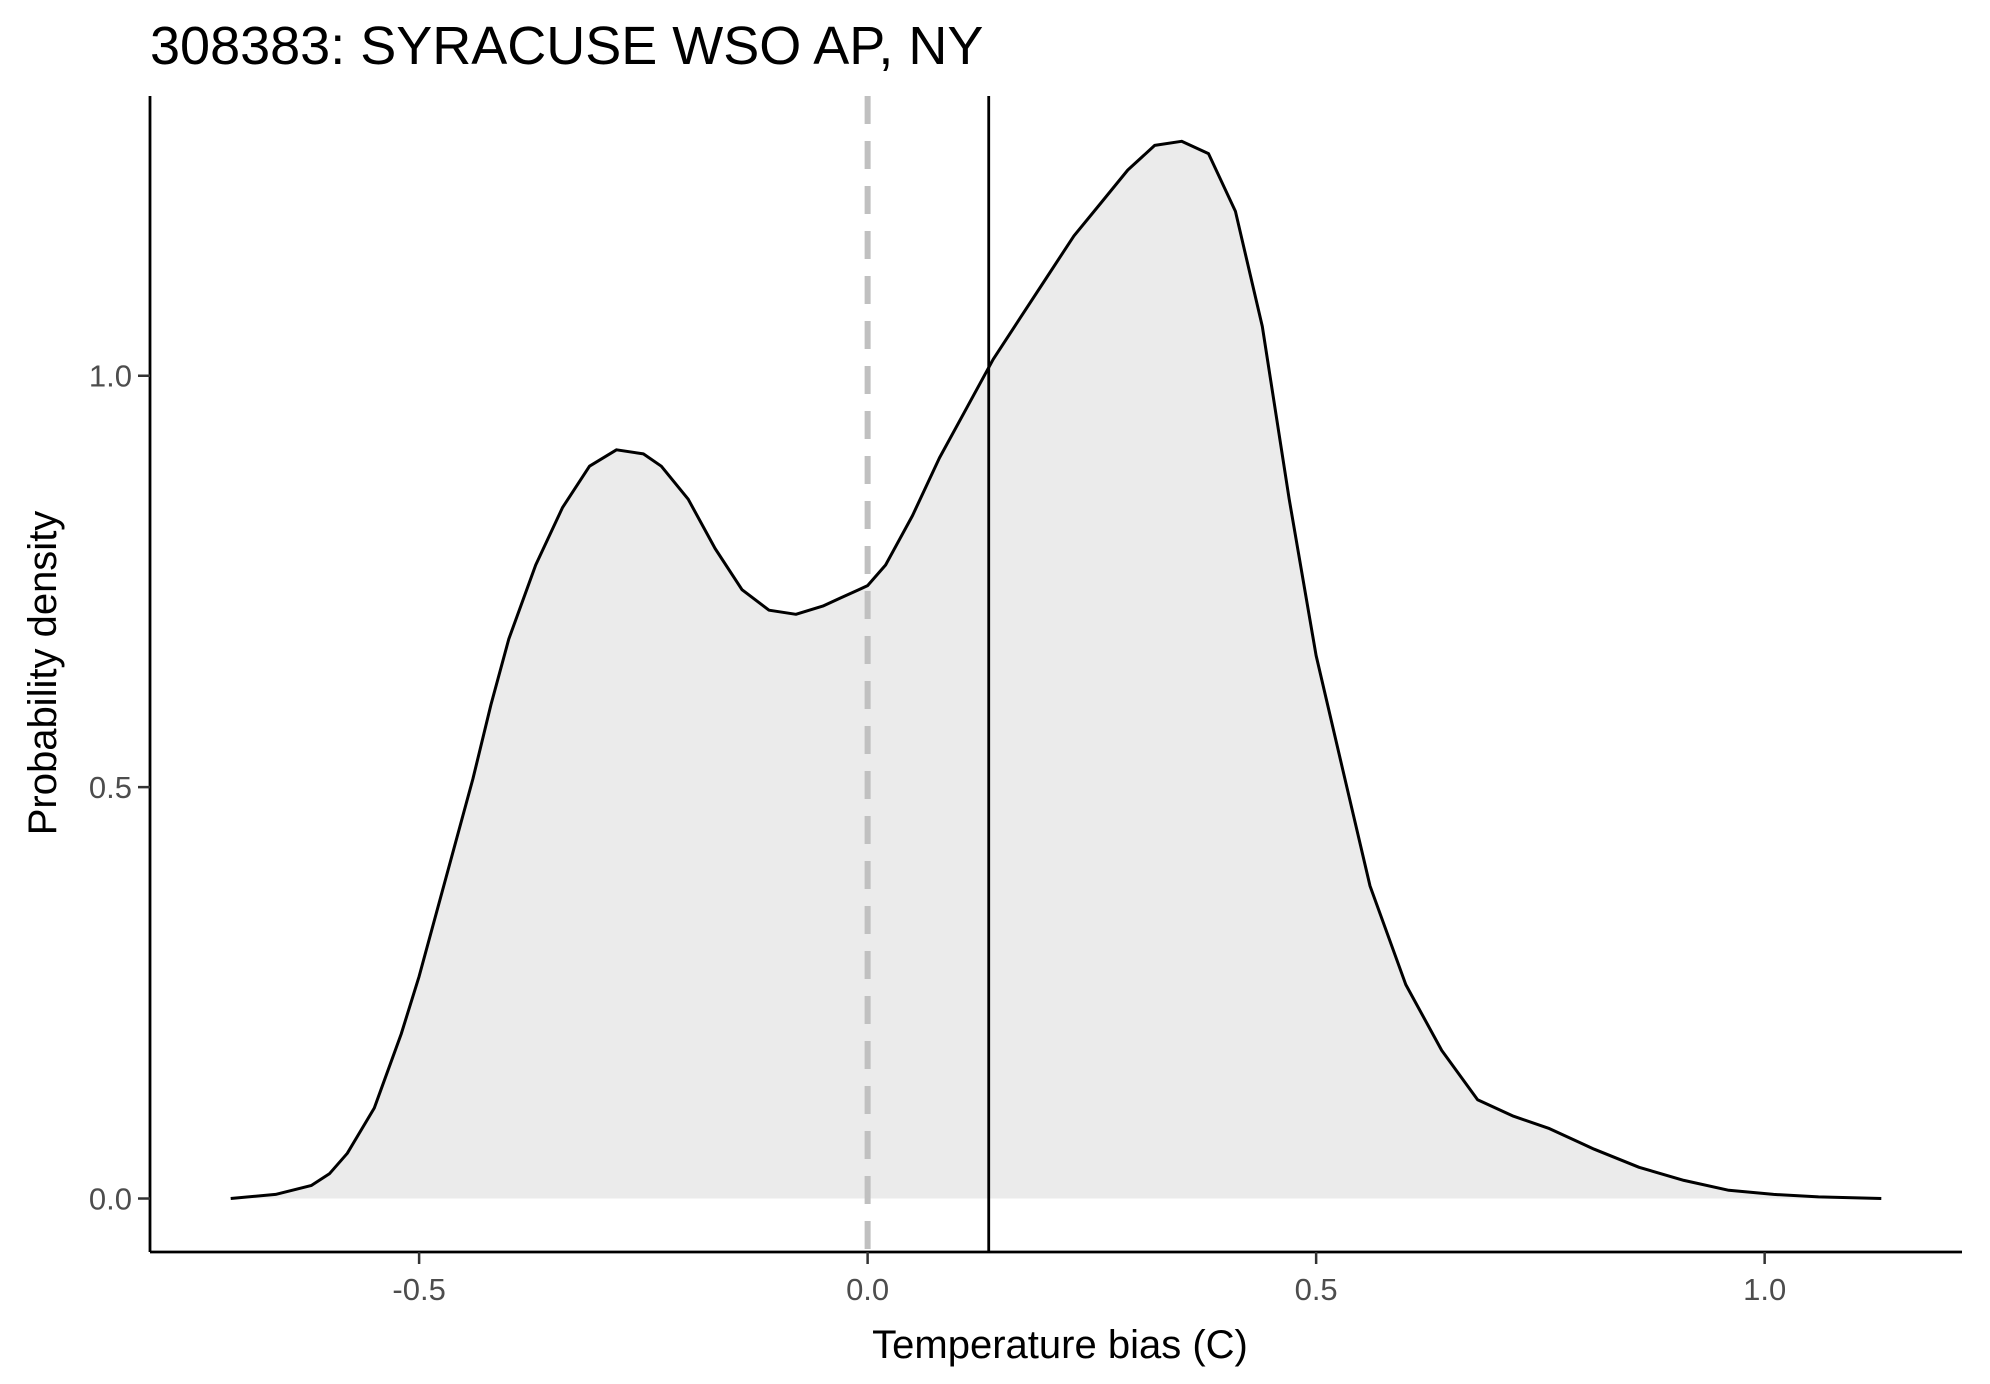  Describe the element at coordinates (867, 1289) in the screenshot. I see `x-tick-label: 0.0` at that location.